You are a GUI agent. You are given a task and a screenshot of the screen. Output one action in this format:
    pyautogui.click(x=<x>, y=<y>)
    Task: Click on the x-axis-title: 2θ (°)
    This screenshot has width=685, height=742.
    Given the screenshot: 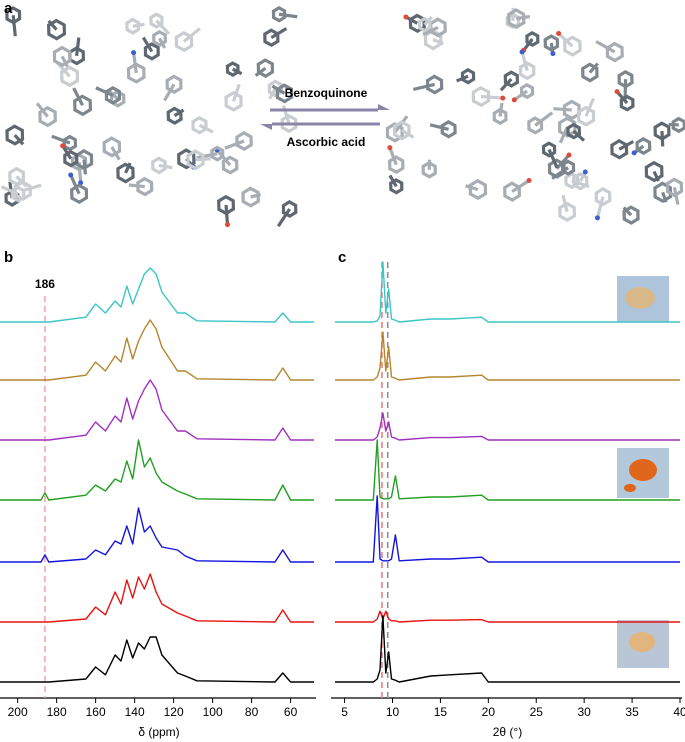 What is the action you would take?
    pyautogui.click(x=507, y=732)
    